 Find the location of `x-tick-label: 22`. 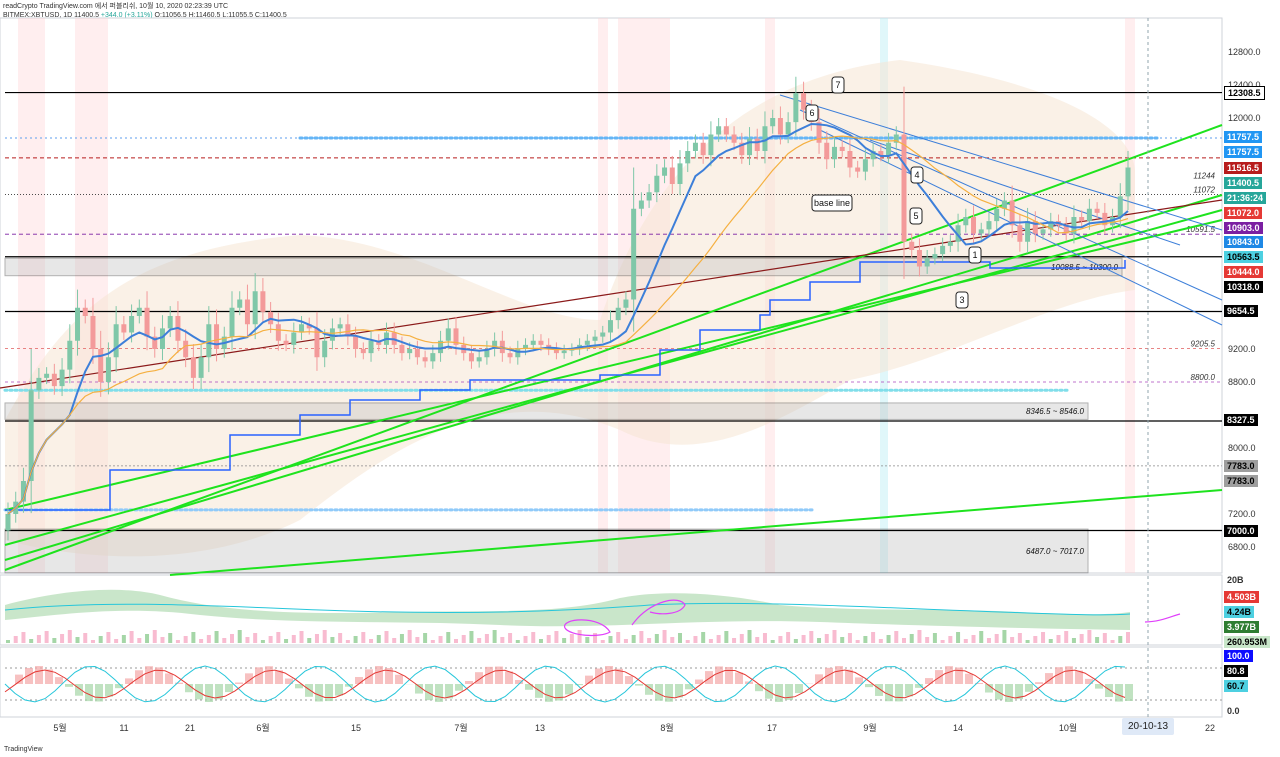

x-tick-label: 22 is located at coordinates (1210, 728).